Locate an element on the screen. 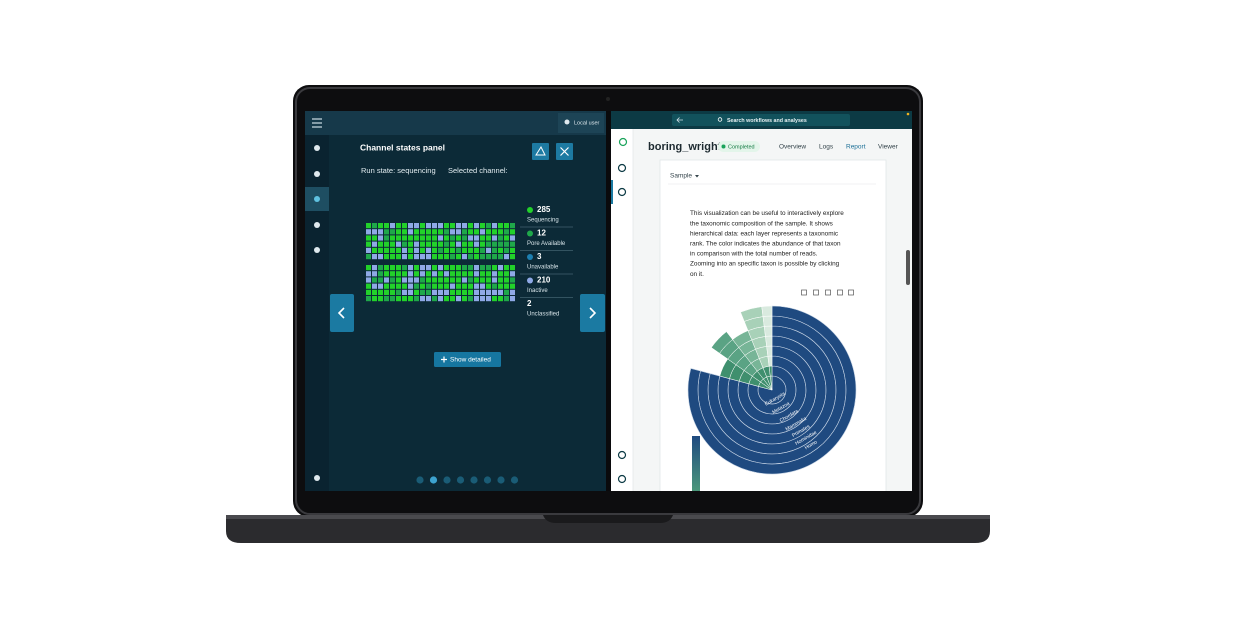  legend-label: Unavailable is located at coordinates (543, 268).